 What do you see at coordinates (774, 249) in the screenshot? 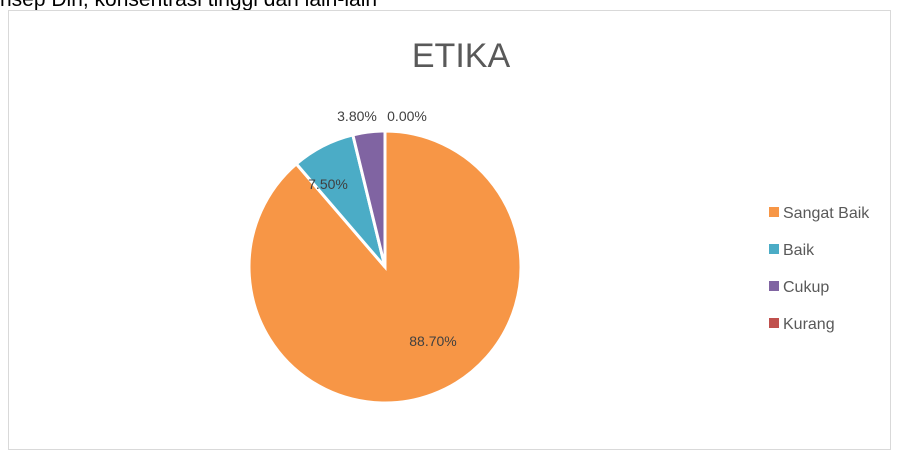
I see `legend-swatch-baik` at bounding box center [774, 249].